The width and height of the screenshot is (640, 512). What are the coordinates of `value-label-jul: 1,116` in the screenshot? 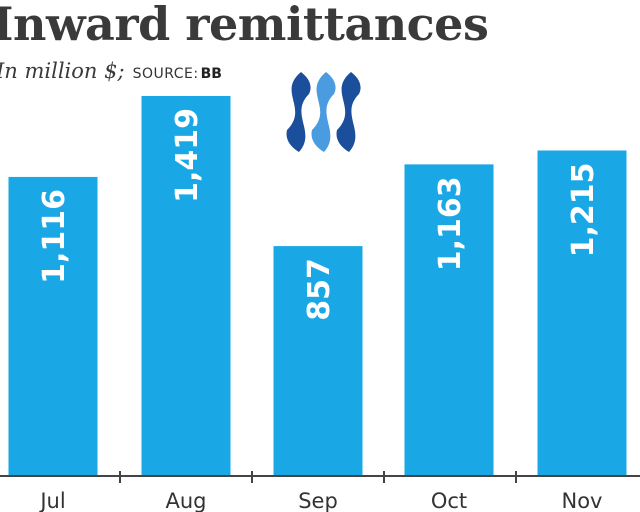 It's located at (54, 236).